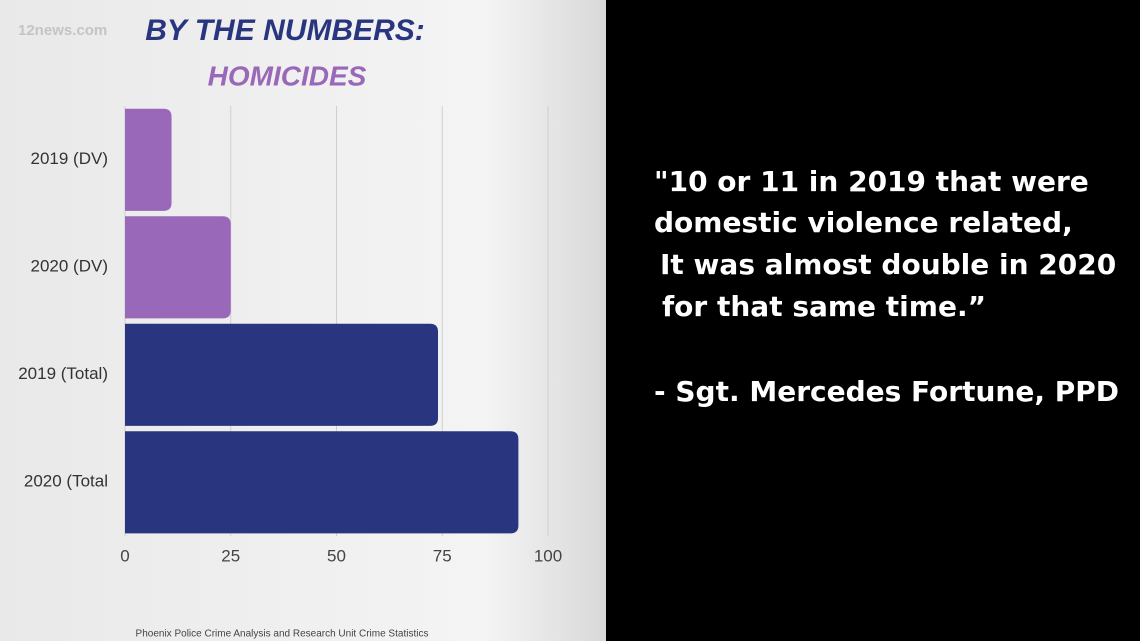 Image resolution: width=1140 pixels, height=641 pixels. What do you see at coordinates (63, 373) in the screenshot?
I see `y-tick-label: 2019 (Total)` at bounding box center [63, 373].